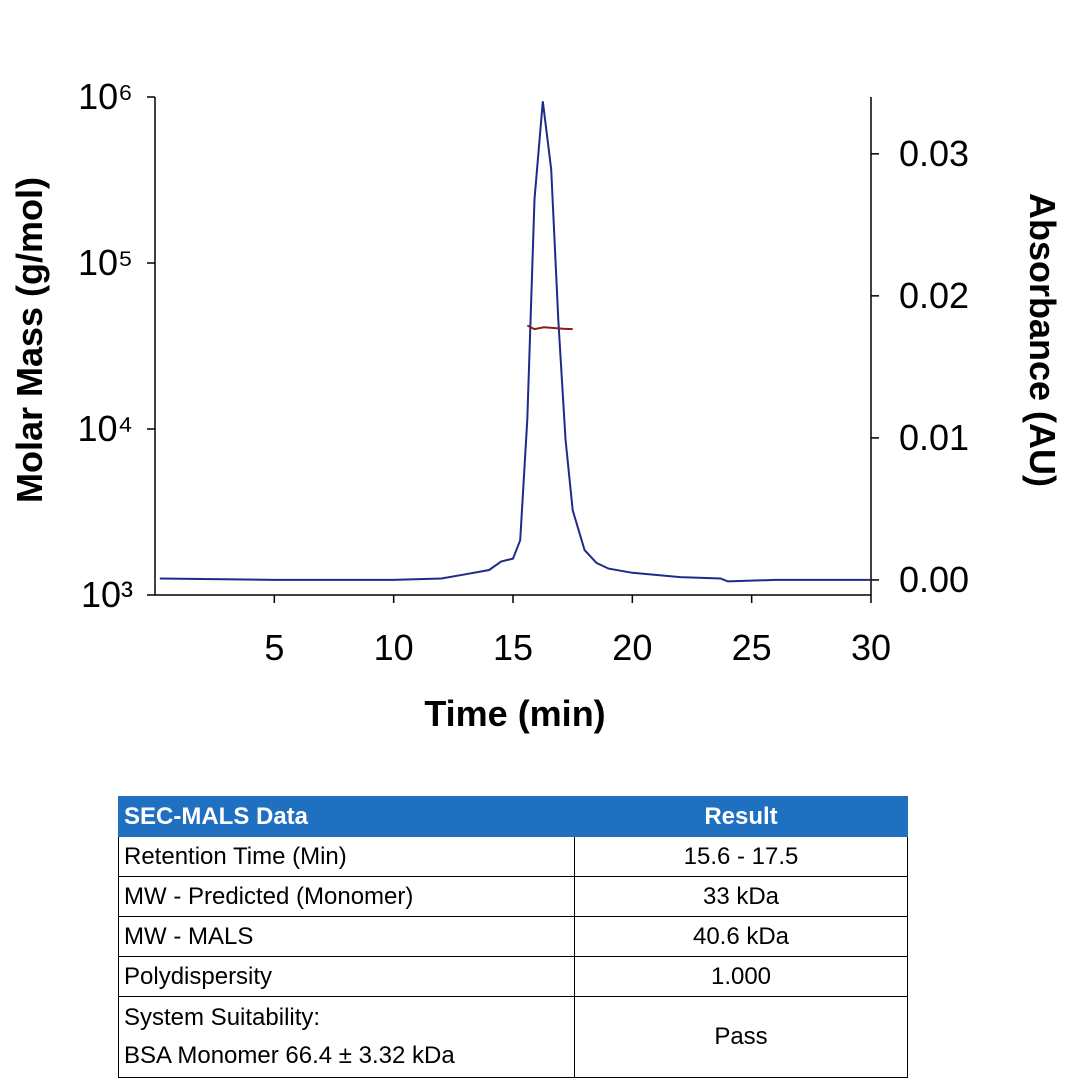  What do you see at coordinates (741, 816) in the screenshot?
I see `header-cell: Result` at bounding box center [741, 816].